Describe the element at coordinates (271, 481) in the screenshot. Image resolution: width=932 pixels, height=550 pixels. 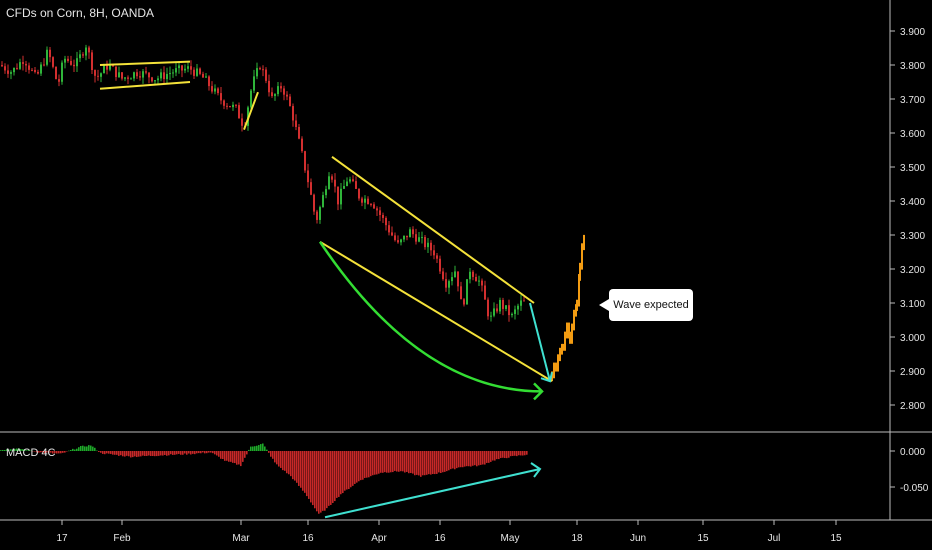
I see `macd-histogram` at that location.